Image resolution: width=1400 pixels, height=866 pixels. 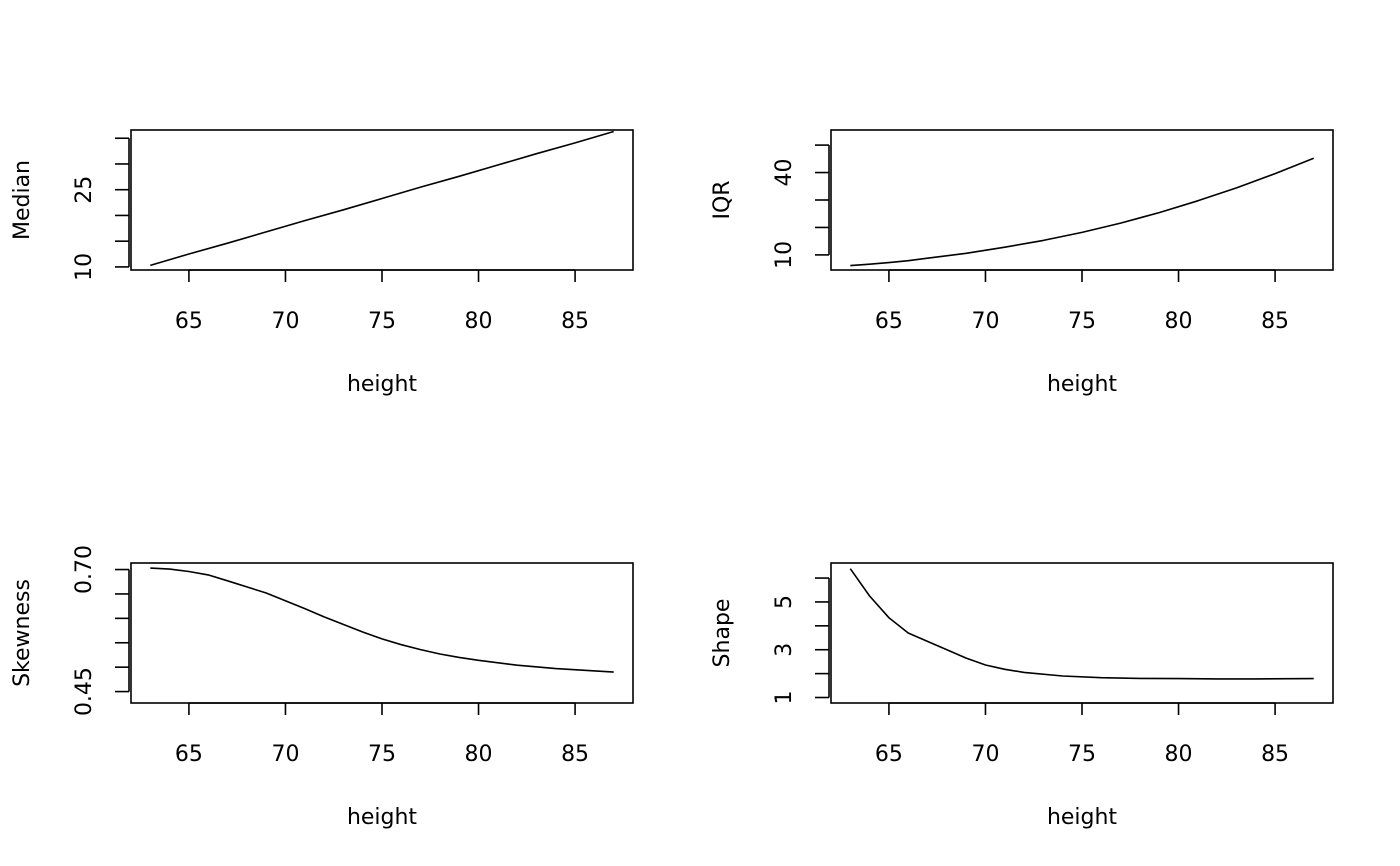 I want to click on y-axis-title: Shape, so click(x=722, y=633).